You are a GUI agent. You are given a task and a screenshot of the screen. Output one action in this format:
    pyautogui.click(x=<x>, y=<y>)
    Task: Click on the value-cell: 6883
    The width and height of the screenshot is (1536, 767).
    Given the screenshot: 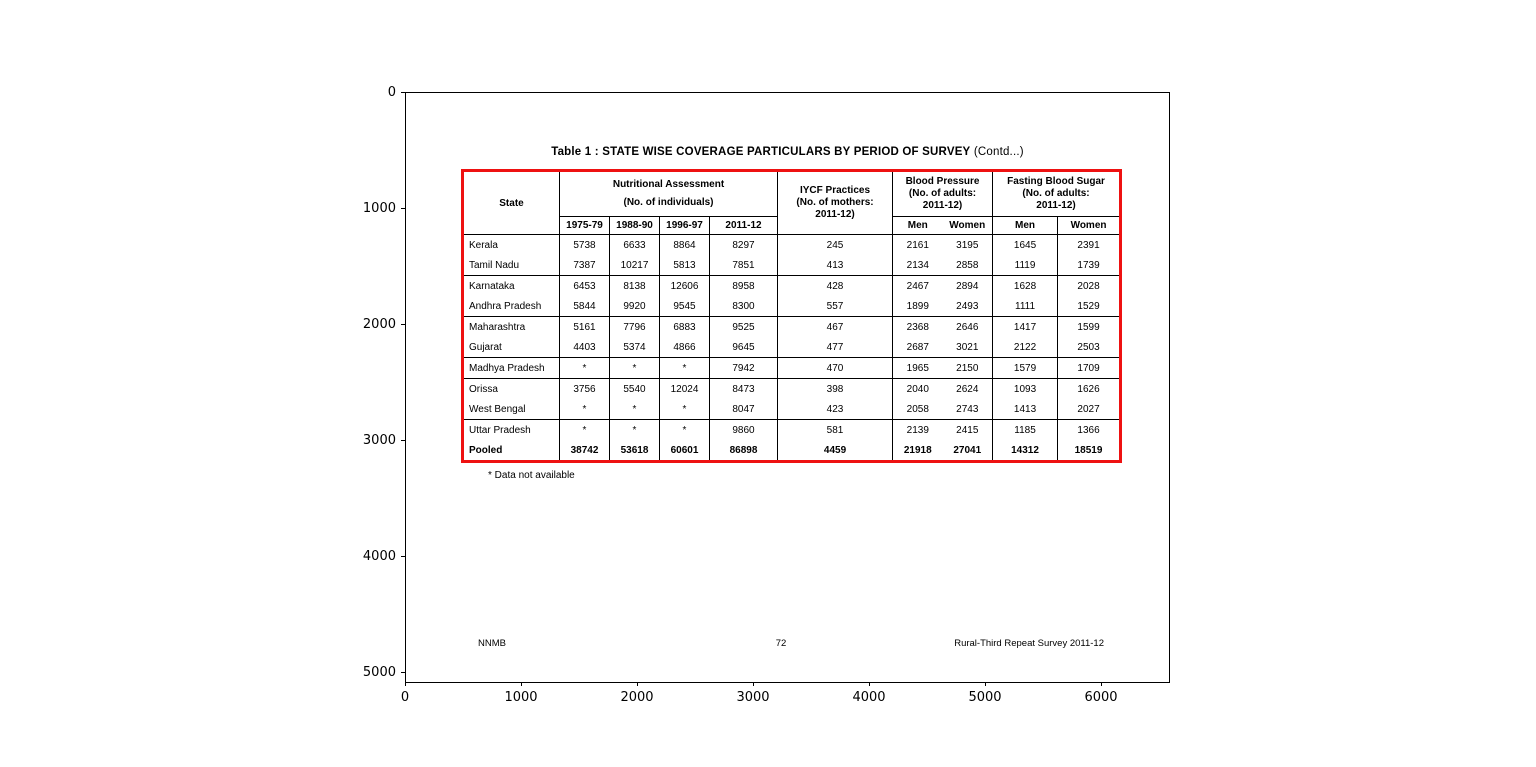 What is the action you would take?
    pyautogui.click(x=684, y=326)
    